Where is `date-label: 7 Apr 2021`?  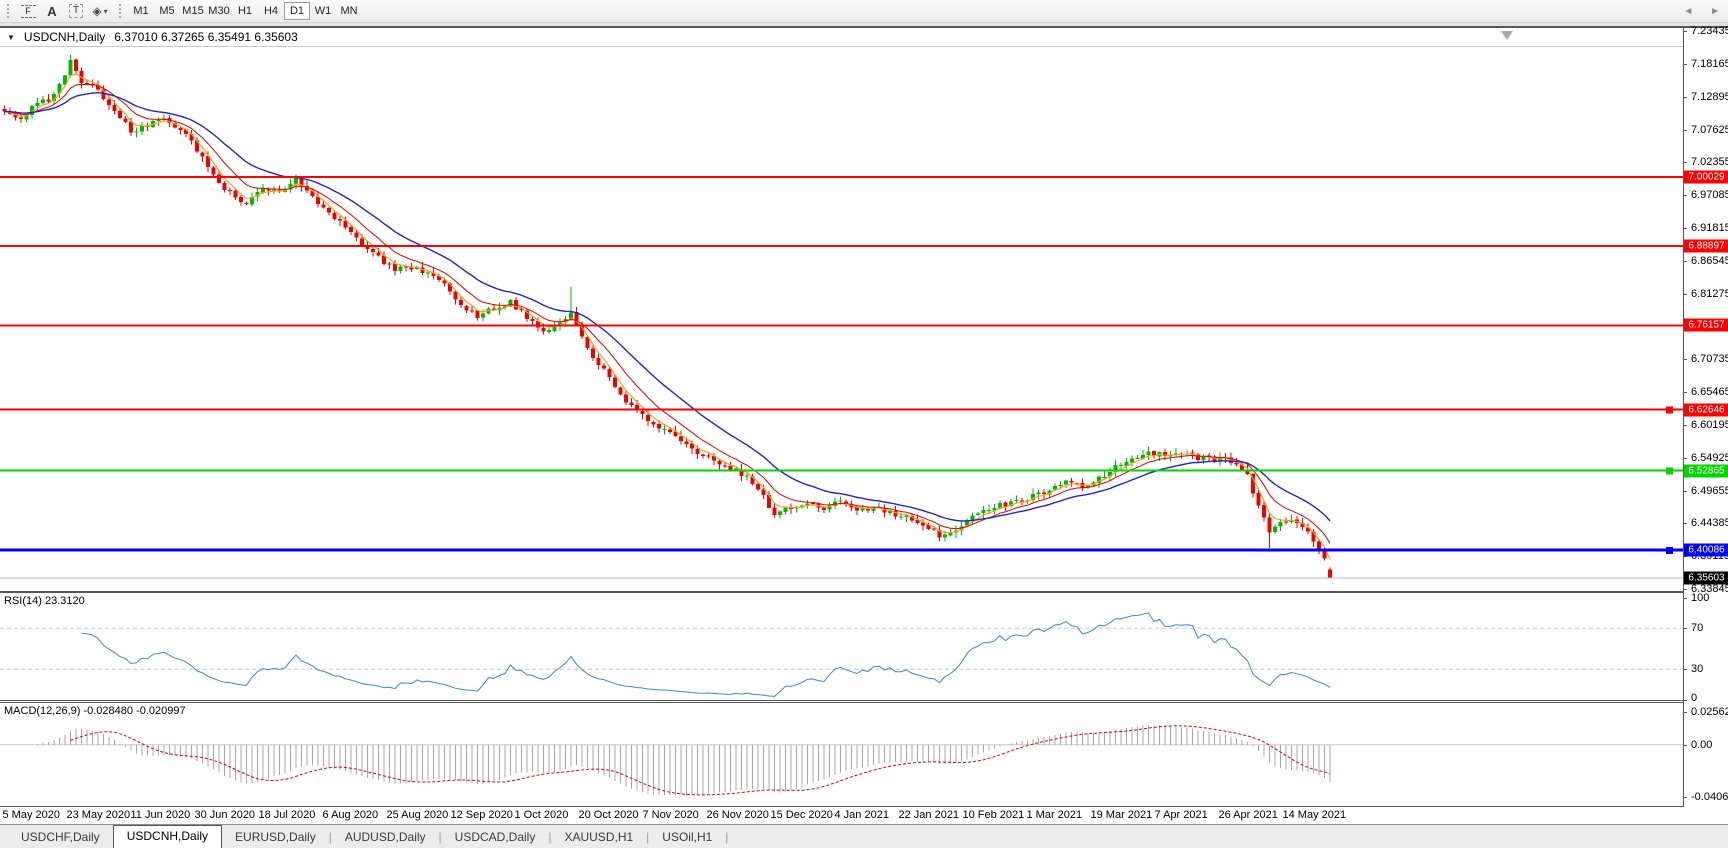
date-label: 7 Apr 2021 is located at coordinates (1181, 815).